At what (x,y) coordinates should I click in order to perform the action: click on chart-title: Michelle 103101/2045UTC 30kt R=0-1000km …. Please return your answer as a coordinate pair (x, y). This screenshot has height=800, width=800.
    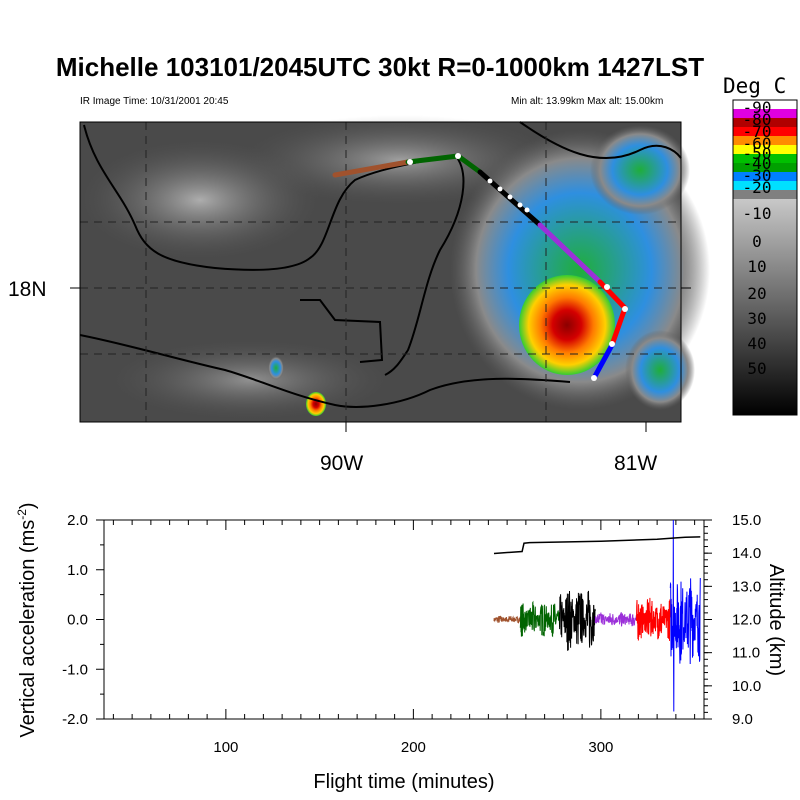
    Looking at the image, I should click on (380, 67).